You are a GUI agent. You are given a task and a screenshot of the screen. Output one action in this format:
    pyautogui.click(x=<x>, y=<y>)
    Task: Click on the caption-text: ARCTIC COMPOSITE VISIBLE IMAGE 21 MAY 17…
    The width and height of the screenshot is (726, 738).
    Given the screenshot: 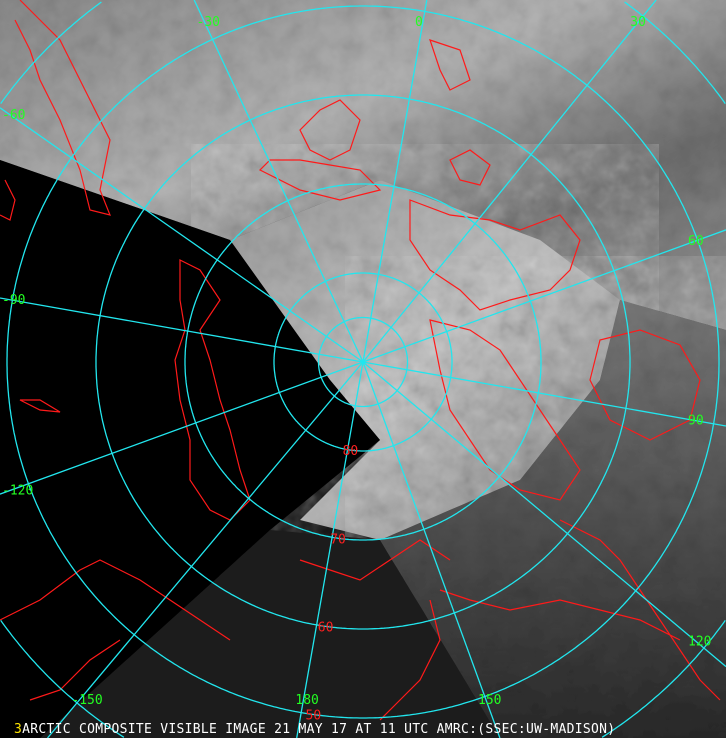 What is the action you would take?
    pyautogui.click(x=319, y=729)
    